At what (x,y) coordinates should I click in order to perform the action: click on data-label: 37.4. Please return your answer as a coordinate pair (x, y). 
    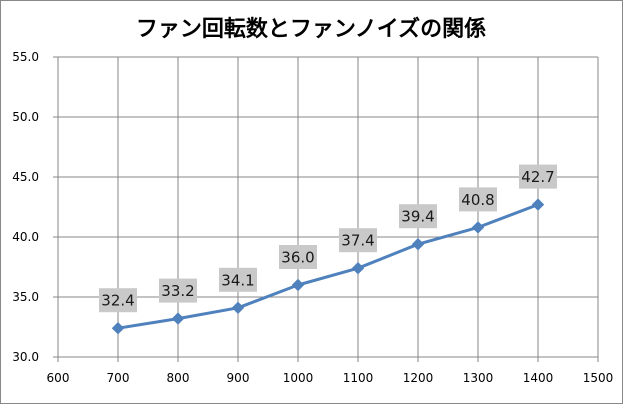
    Looking at the image, I should click on (357, 241).